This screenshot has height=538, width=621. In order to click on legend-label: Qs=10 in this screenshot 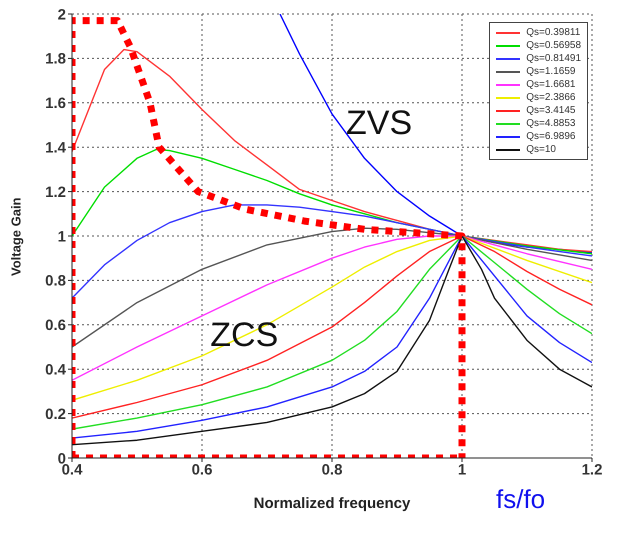, I will do `click(541, 149)`.